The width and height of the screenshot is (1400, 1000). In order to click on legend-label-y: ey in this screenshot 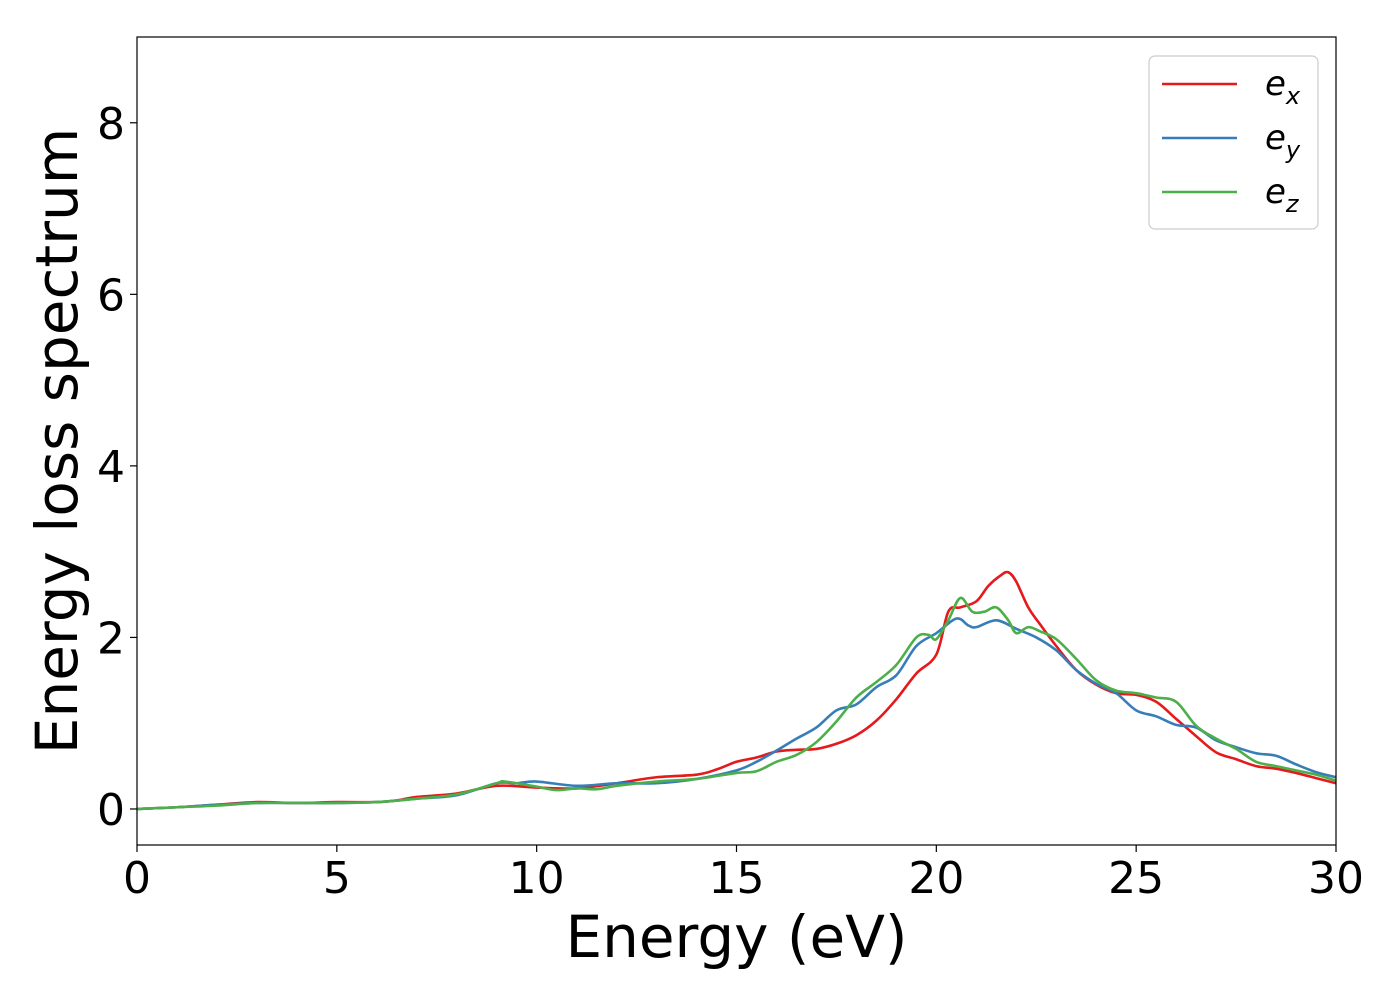, I will do `click(1283, 141)`.